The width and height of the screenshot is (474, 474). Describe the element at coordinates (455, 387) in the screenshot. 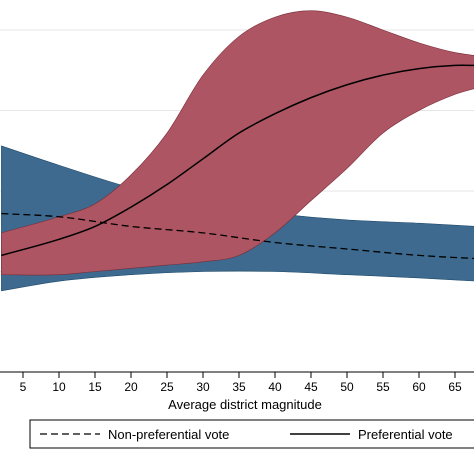

I see `x-tick-label-65: 65` at that location.